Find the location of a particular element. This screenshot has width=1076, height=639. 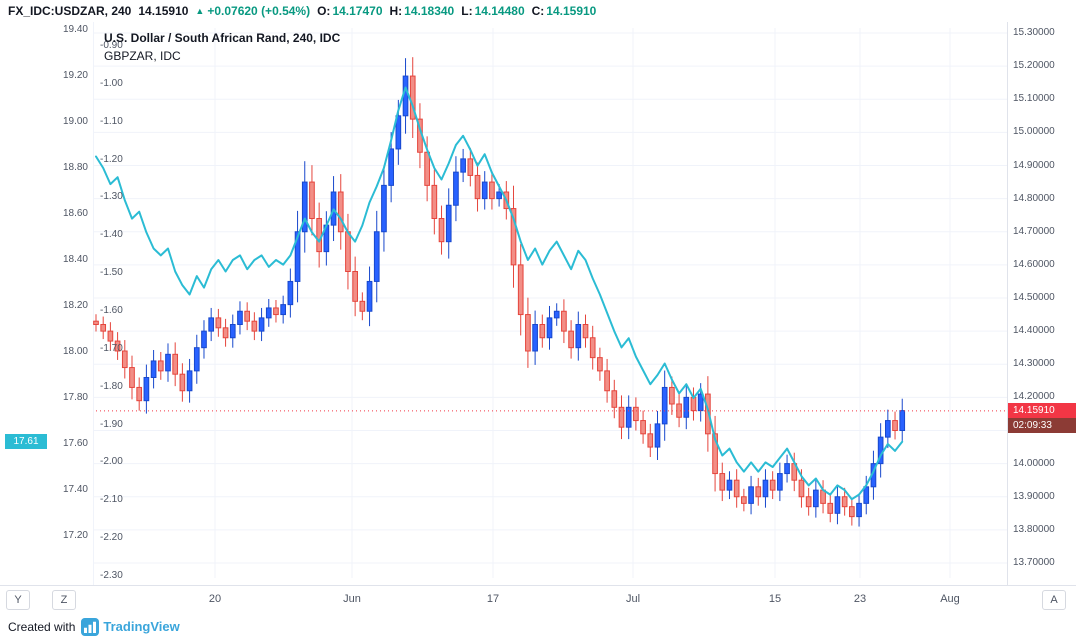

left-axis-tick: 18.00 is located at coordinates (75, 351).